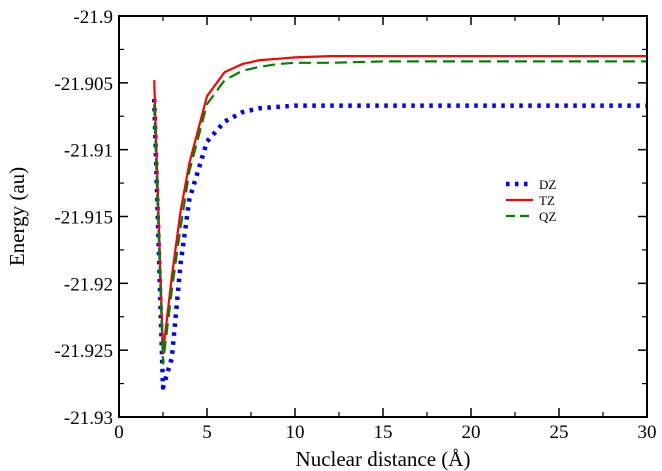 Image resolution: width=662 pixels, height=471 pixels. Describe the element at coordinates (547, 200) in the screenshot. I see `legend-label-tz: TZ` at that location.